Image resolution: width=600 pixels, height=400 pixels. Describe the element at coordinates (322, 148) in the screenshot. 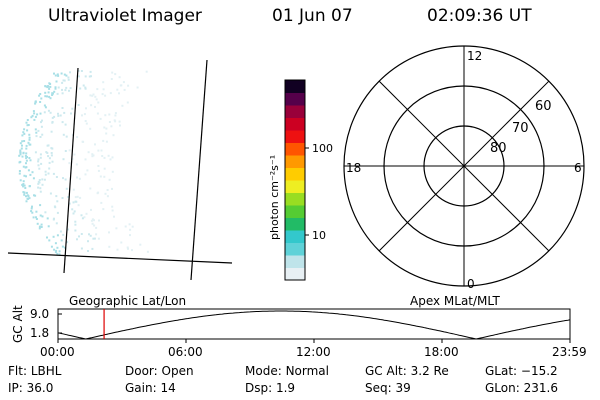

I see `colorbar-label-100: 100` at that location.